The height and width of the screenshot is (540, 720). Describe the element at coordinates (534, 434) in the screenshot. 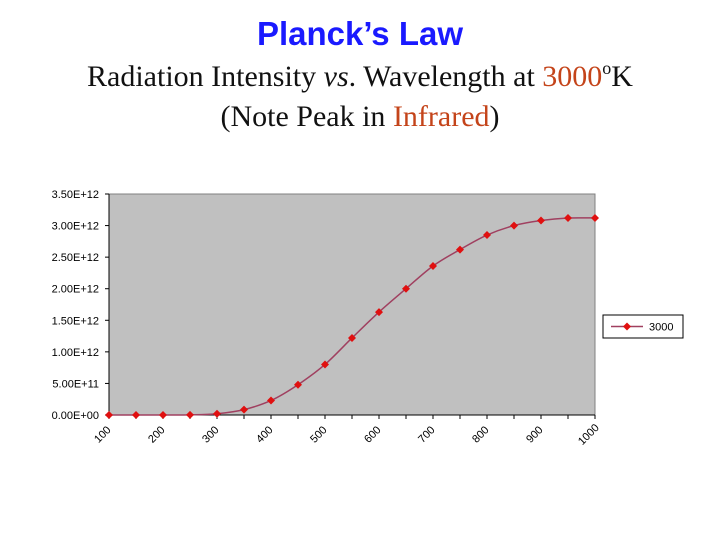

I see `x-tick-label: 900` at that location.